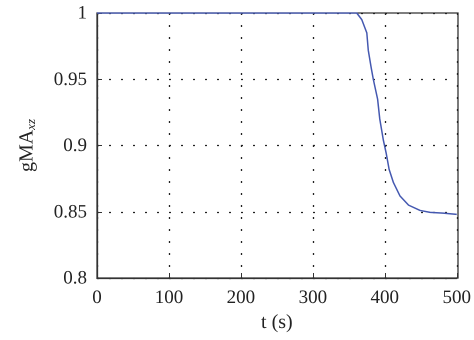  What do you see at coordinates (75, 278) in the screenshot?
I see `y-tick-label: 0.8` at bounding box center [75, 278].